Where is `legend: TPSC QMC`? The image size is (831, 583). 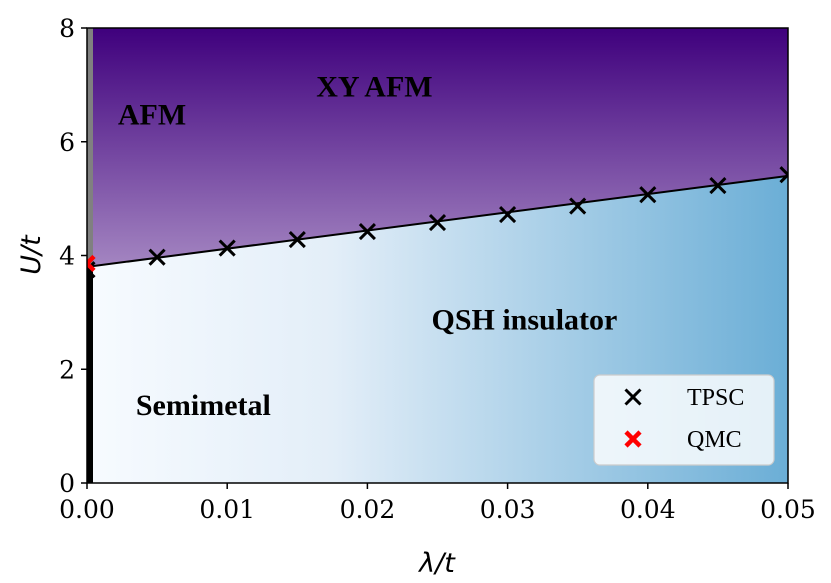 legend: TPSC QMC is located at coordinates (684, 420).